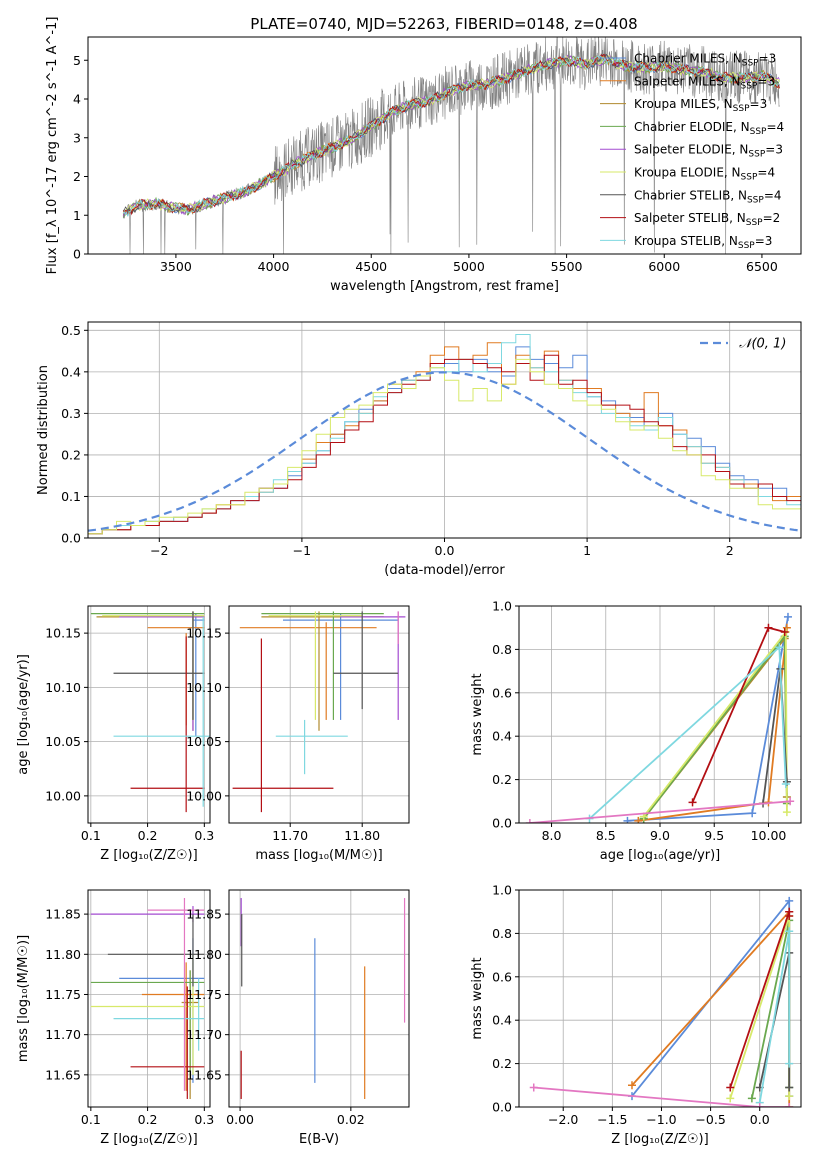  Describe the element at coordinates (567, 266) in the screenshot. I see `x-tick-label: 5500` at that location.